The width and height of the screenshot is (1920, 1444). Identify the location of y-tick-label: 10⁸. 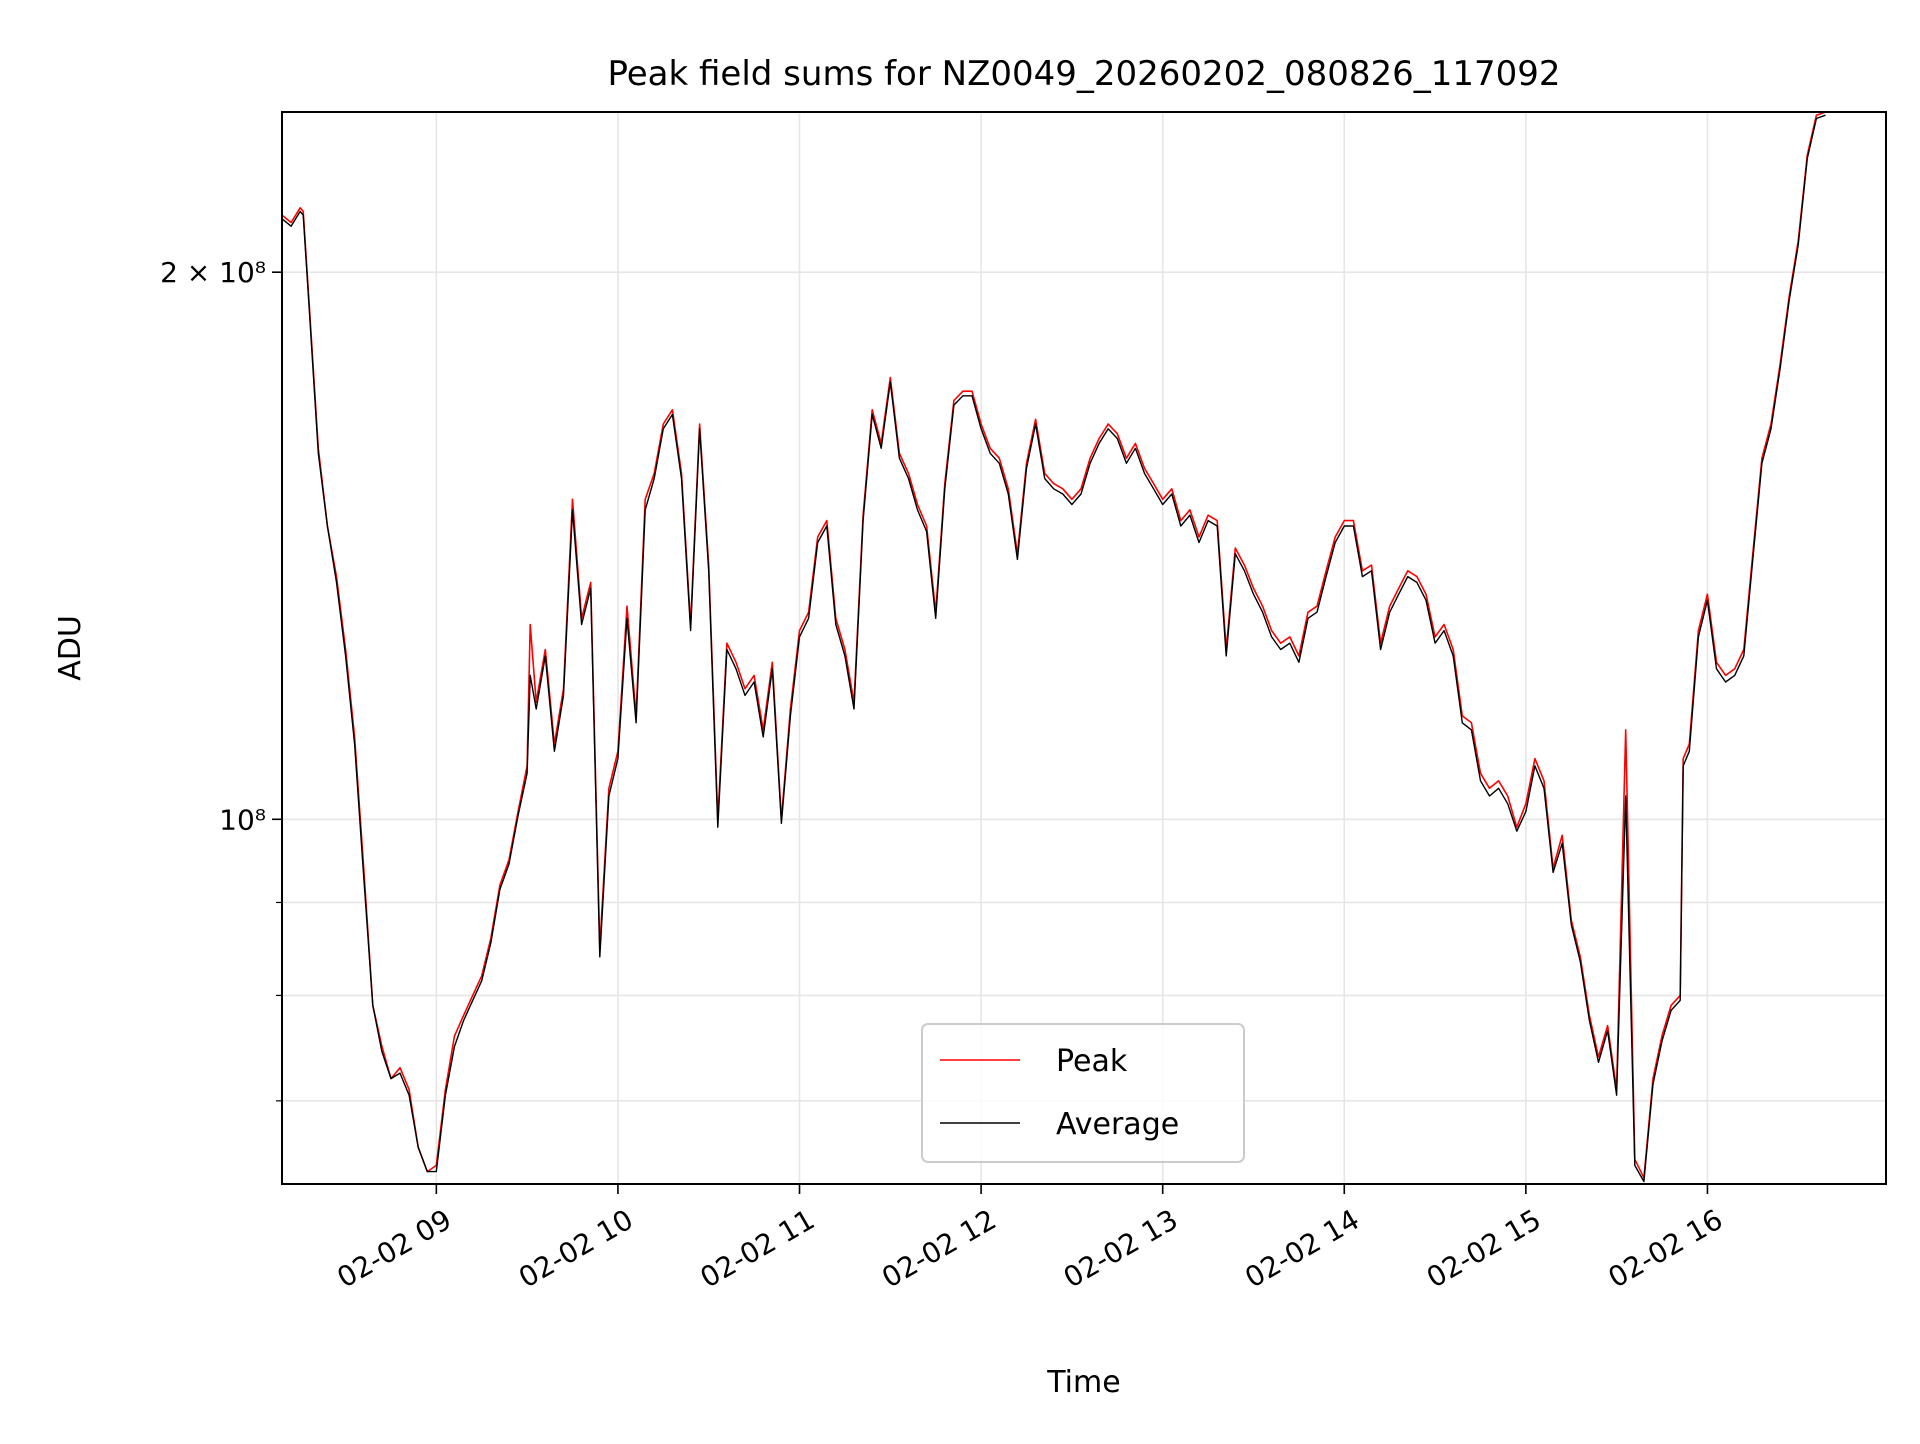
(242, 819).